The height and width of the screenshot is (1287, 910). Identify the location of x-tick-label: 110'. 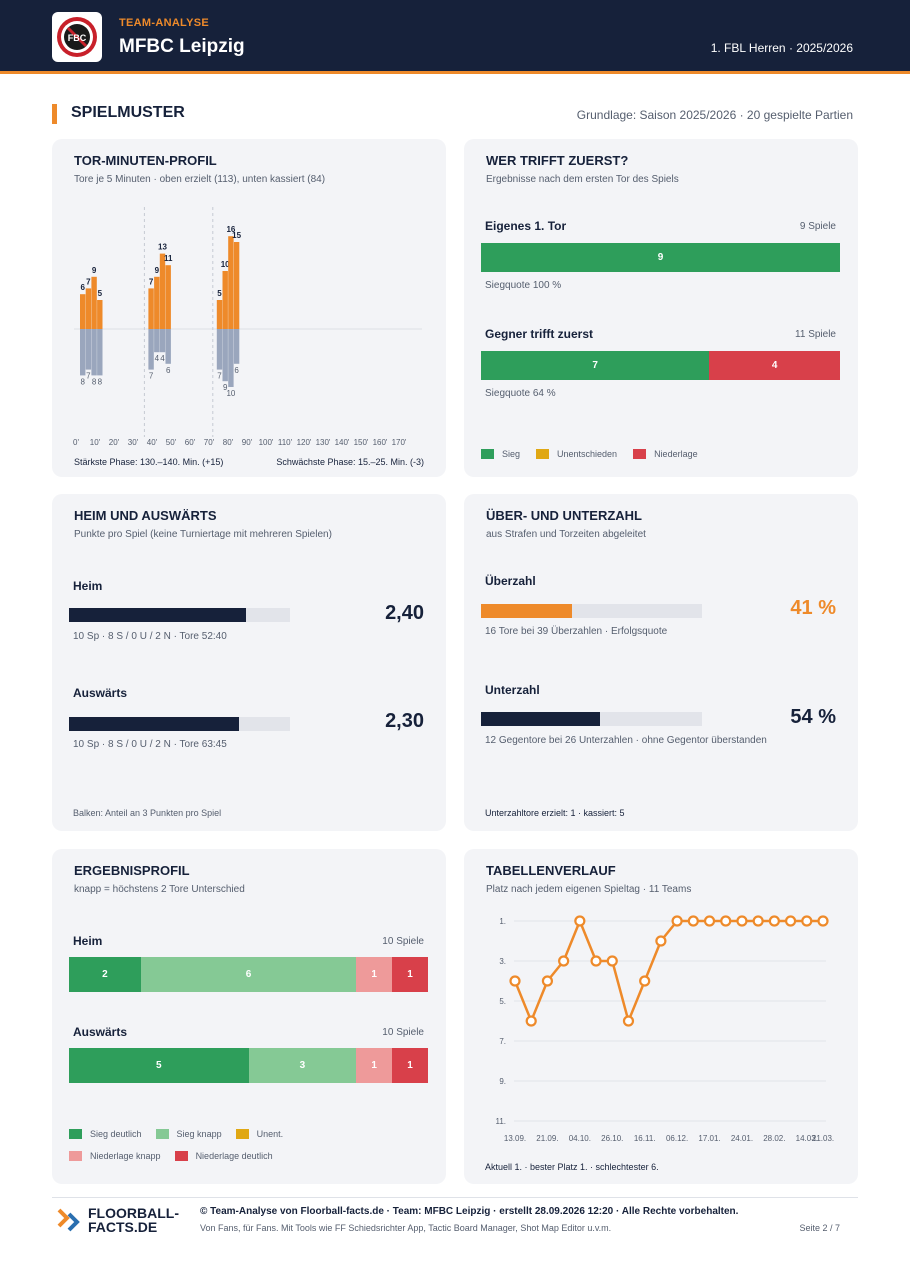
(285, 442).